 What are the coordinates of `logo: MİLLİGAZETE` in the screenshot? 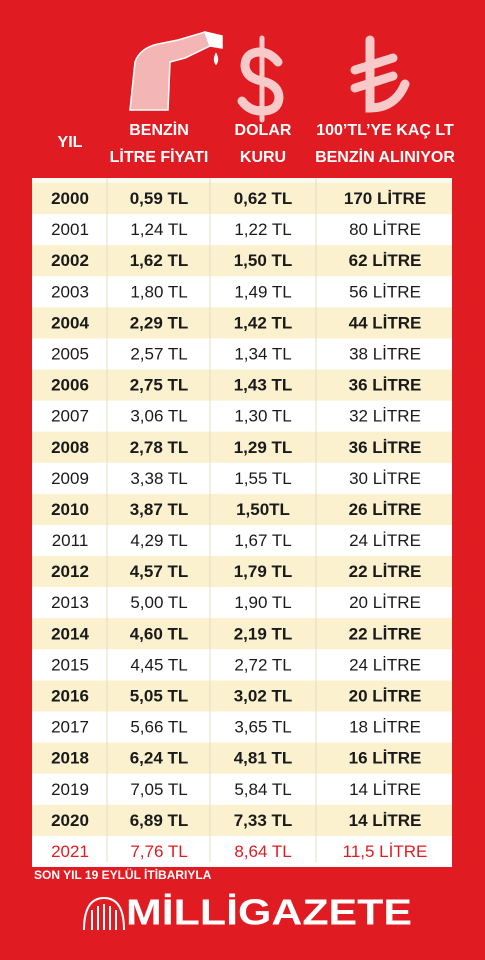 It's located at (269, 912).